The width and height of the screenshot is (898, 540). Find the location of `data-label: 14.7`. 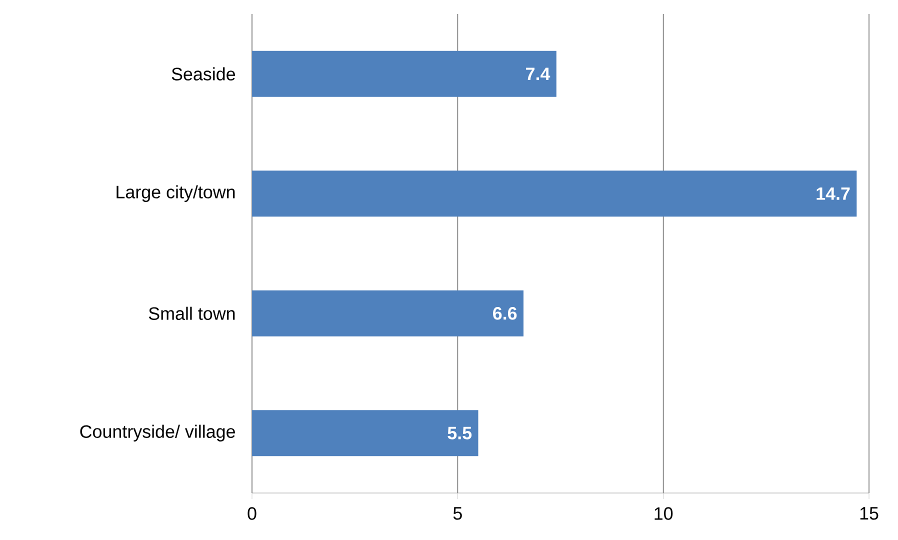

data-label: 14.7 is located at coordinates (833, 193).